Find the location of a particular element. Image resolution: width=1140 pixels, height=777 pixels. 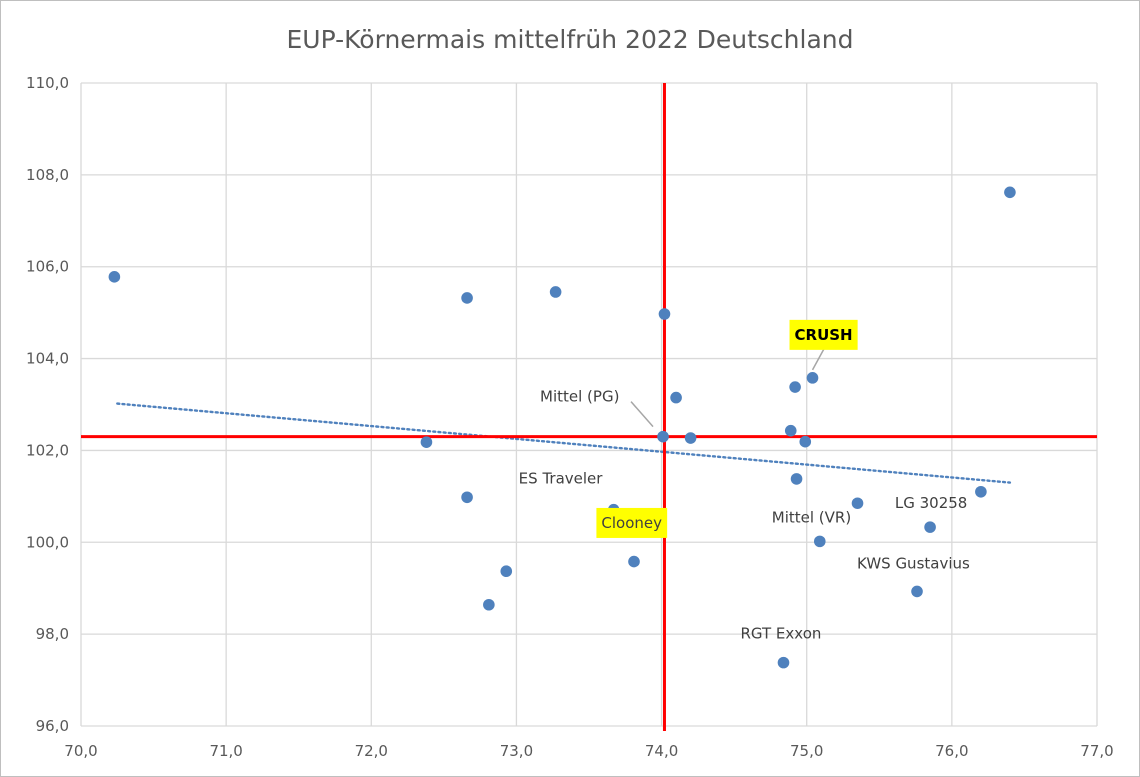

x-tick-label: 77,0 is located at coordinates (1096, 751).